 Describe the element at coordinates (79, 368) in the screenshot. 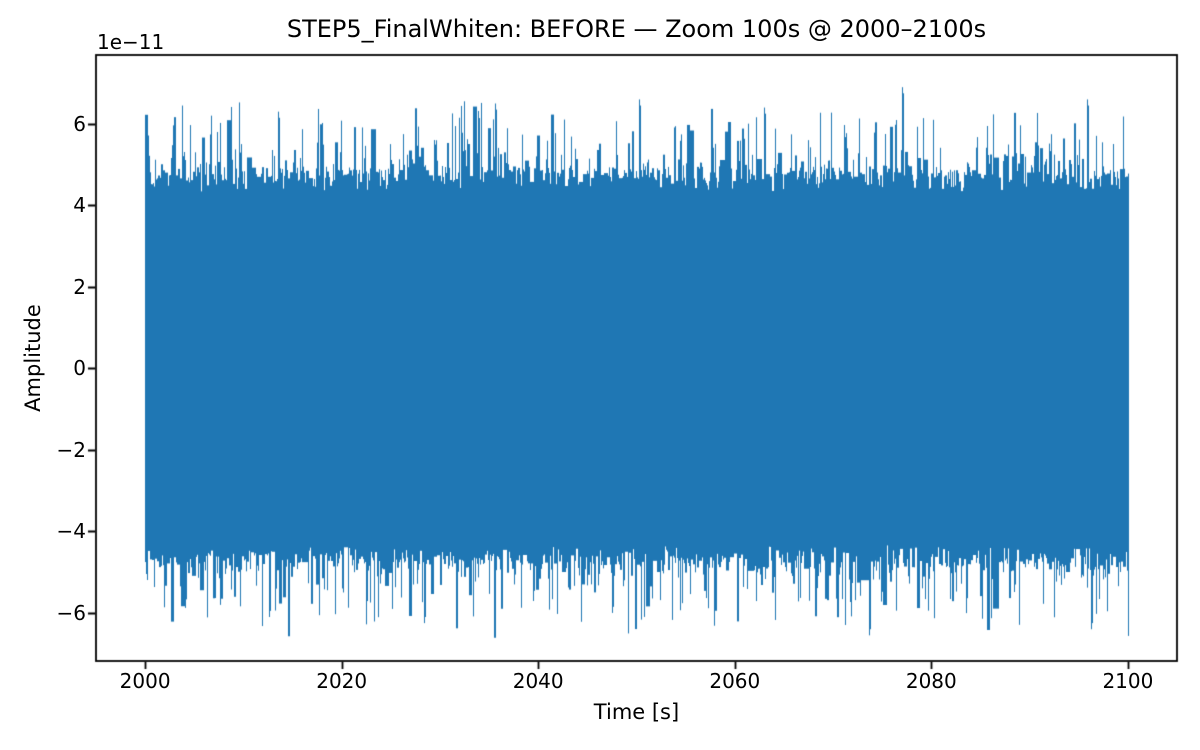

I see `y-tick-label: 0` at that location.